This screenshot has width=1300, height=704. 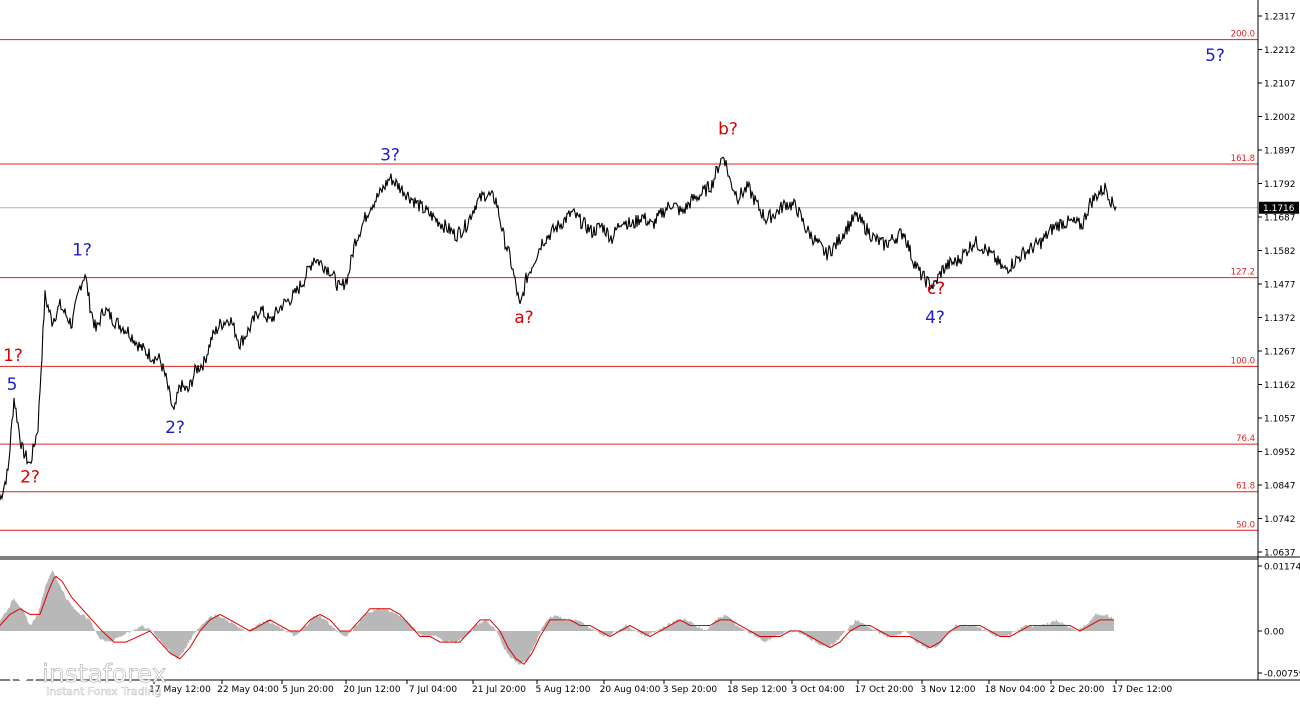 What do you see at coordinates (1245, 439) in the screenshot?
I see `fib-level-label: 76.4` at bounding box center [1245, 439].